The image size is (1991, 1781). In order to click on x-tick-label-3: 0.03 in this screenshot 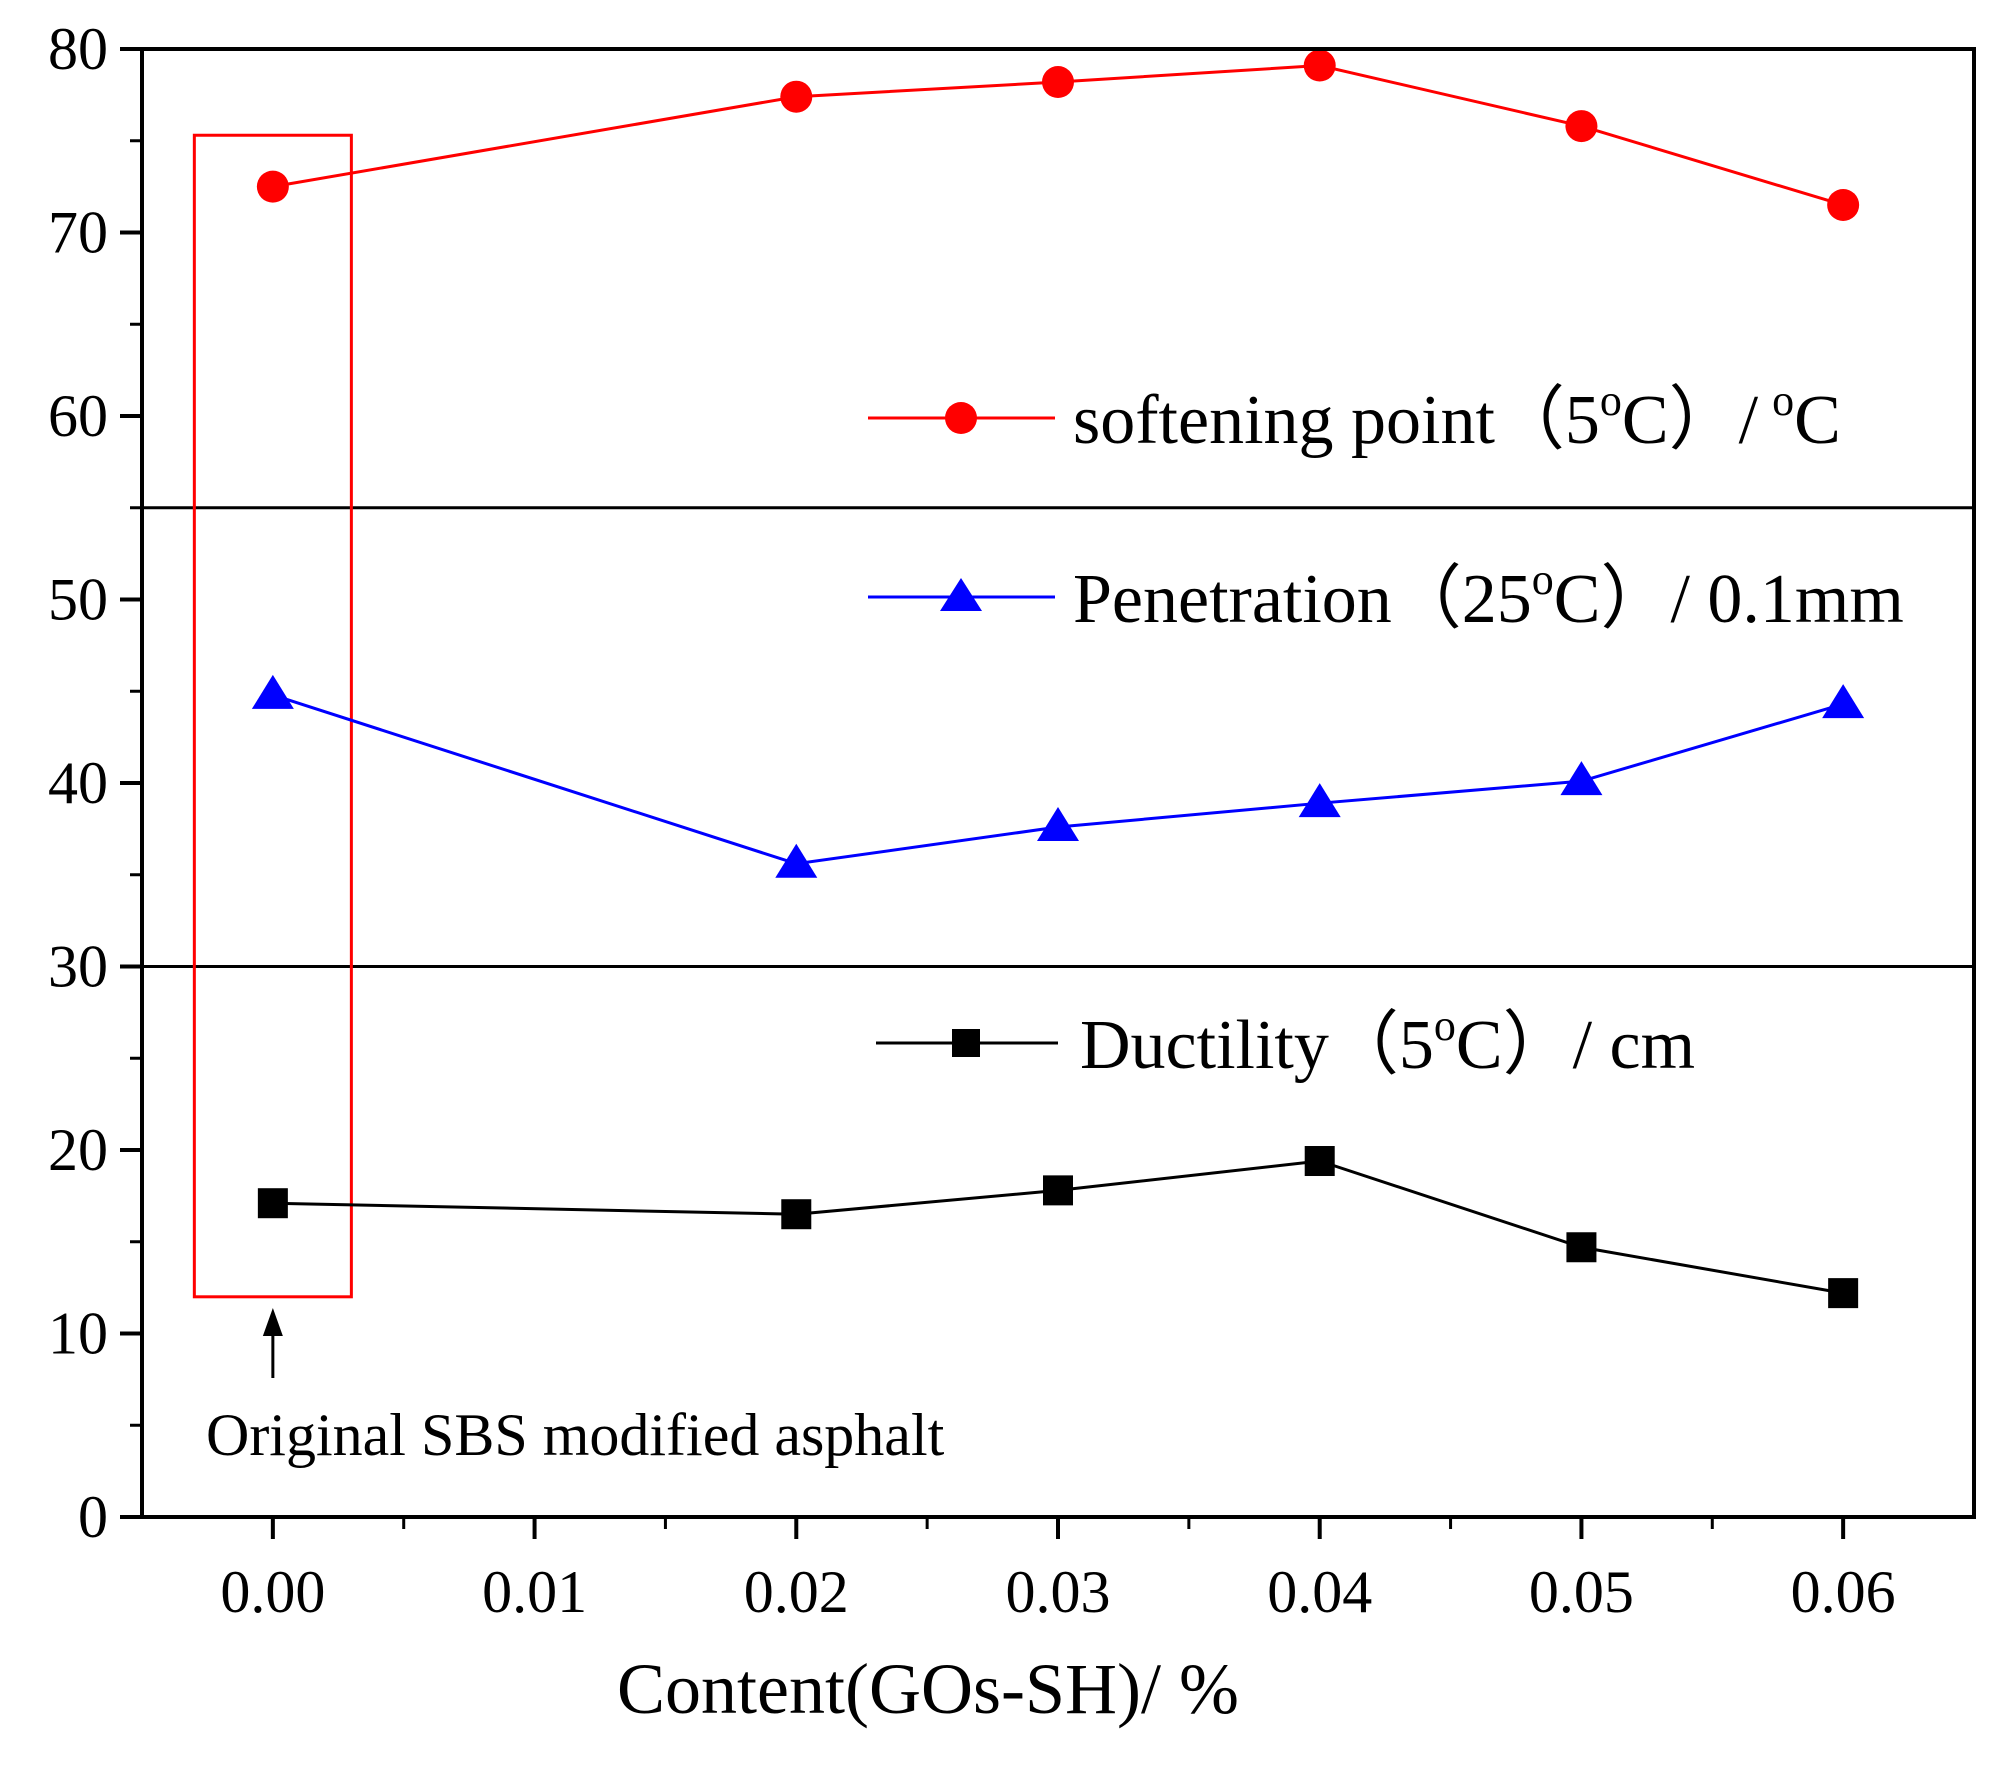, I will do `click(1058, 1592)`.